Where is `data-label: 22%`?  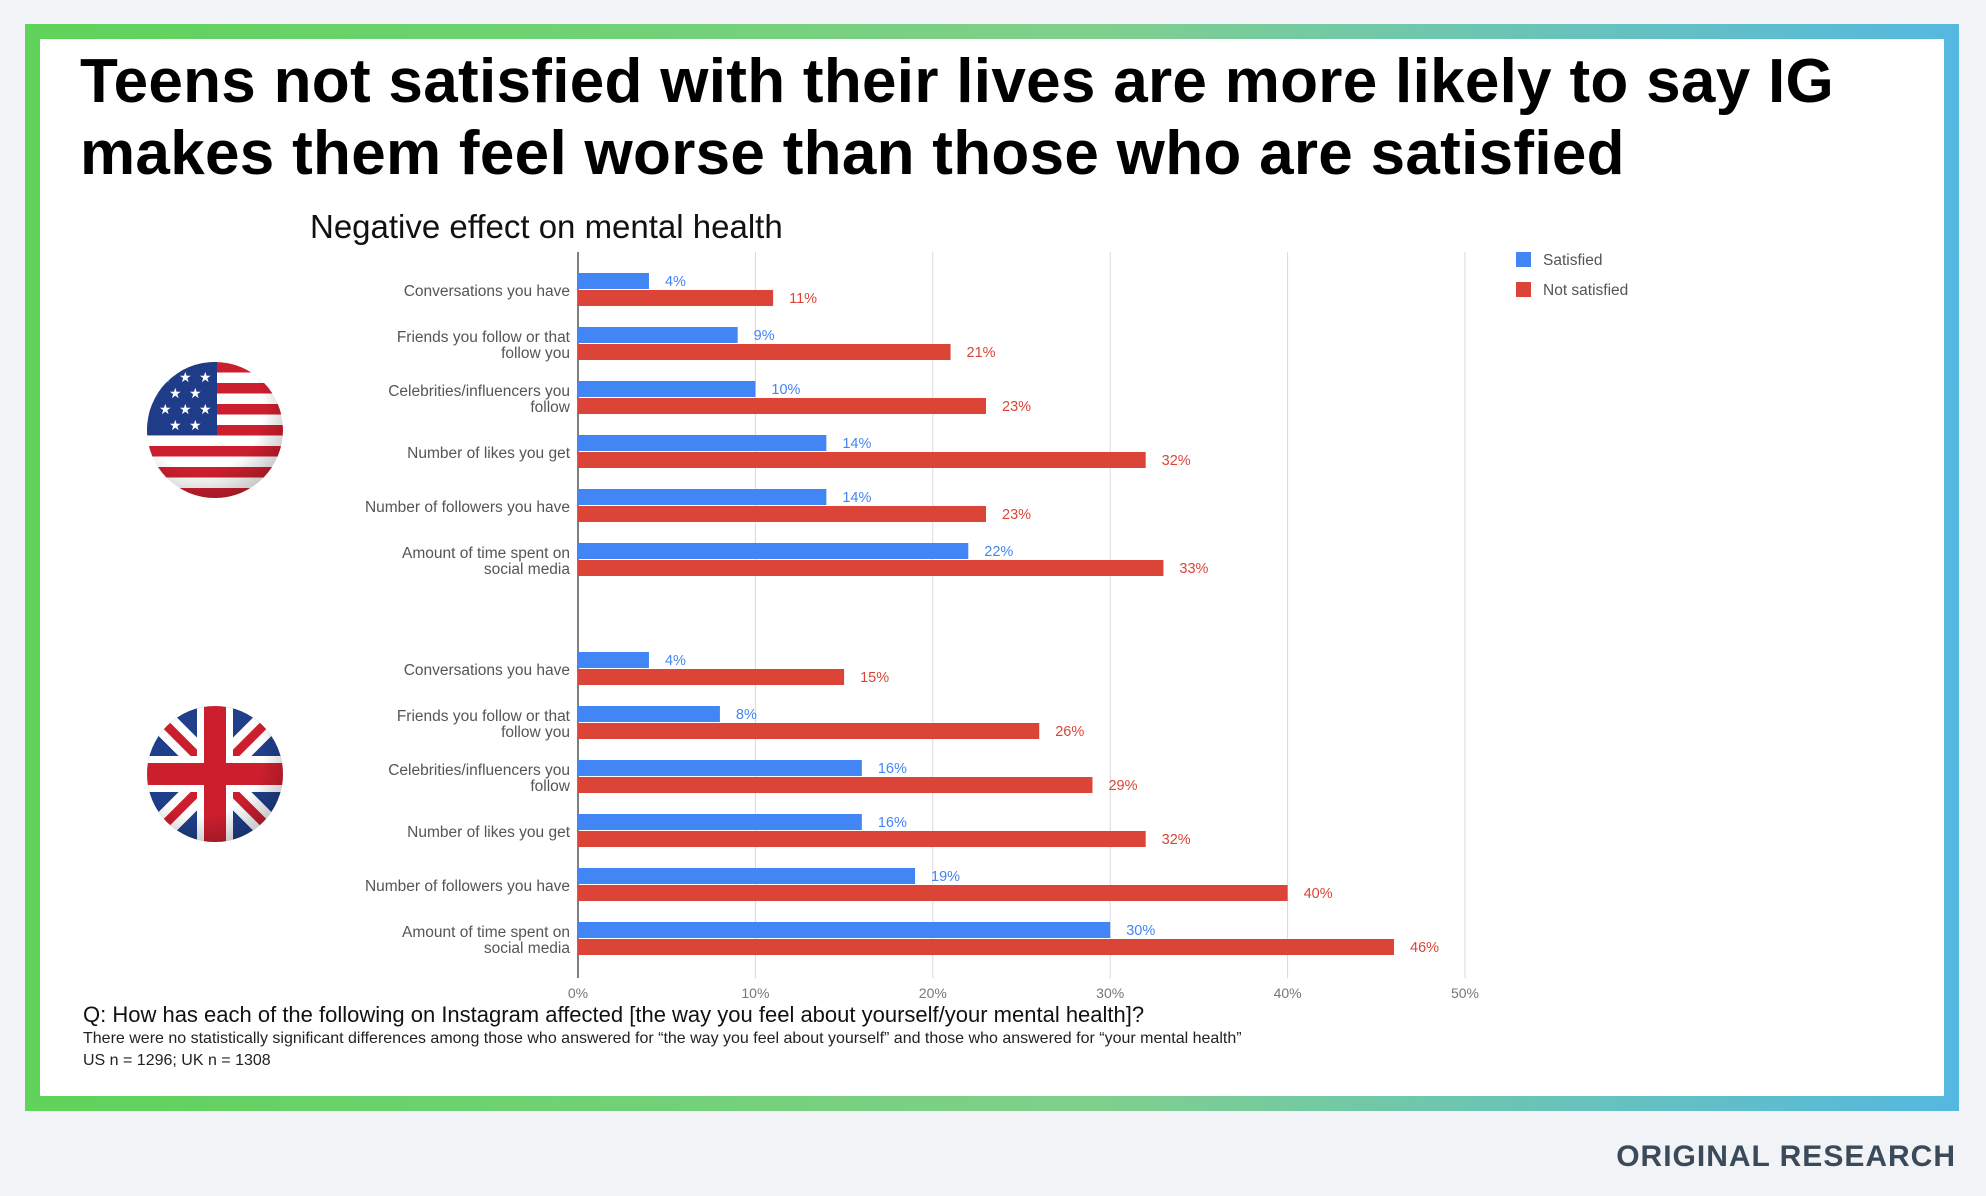 data-label: 22% is located at coordinates (998, 552).